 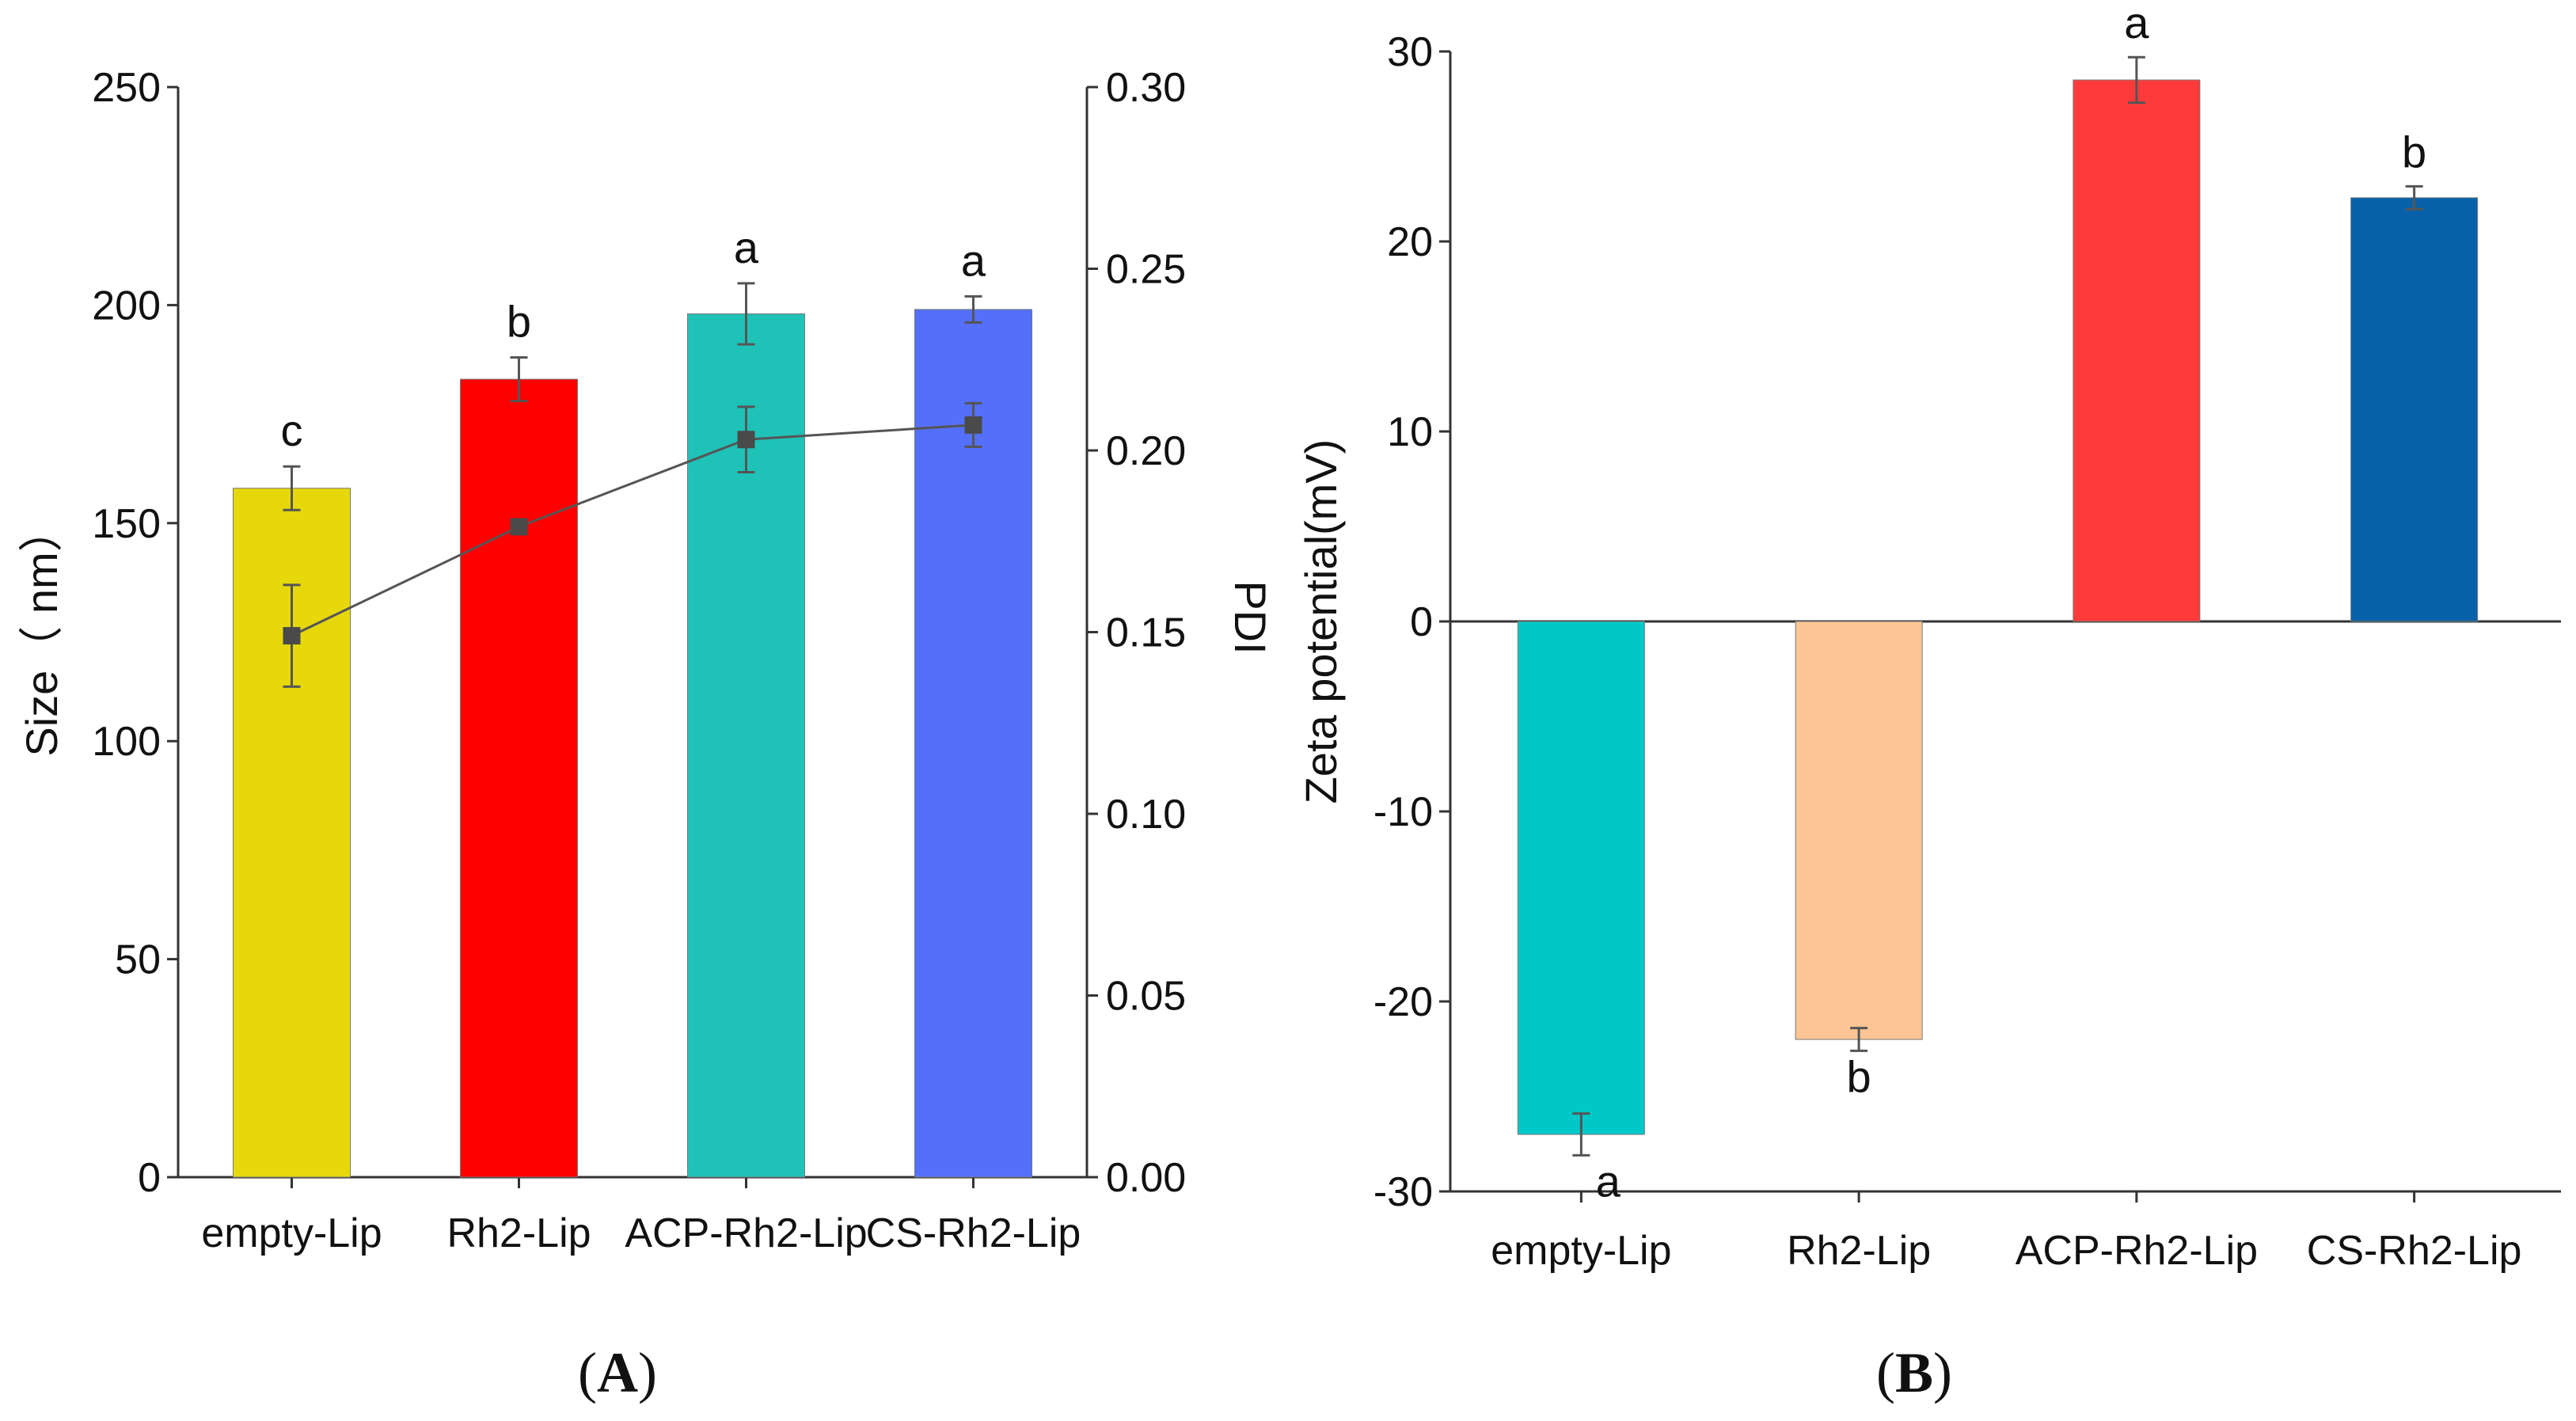 I want to click on y-tick-label: -20, so click(x=1403, y=1002).